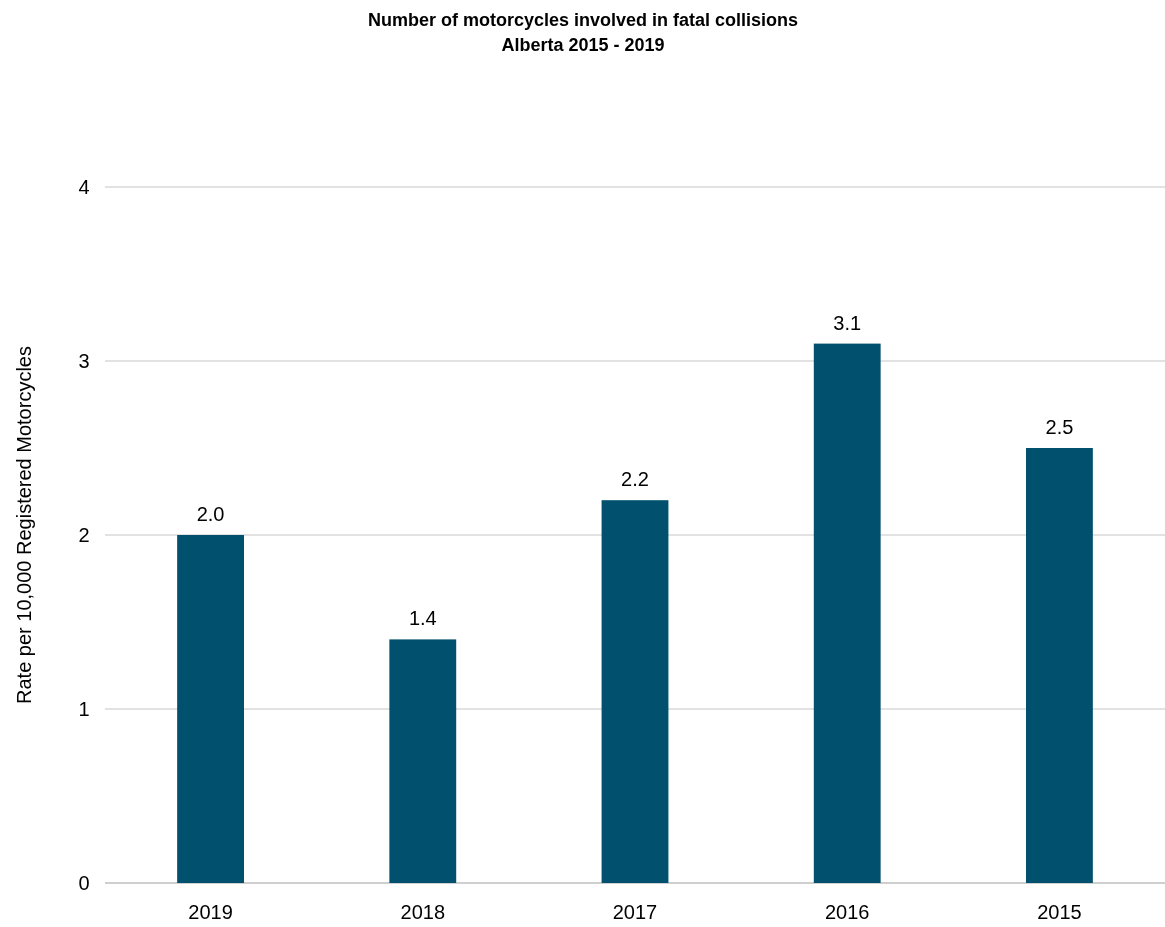  What do you see at coordinates (1059, 912) in the screenshot?
I see `x-tick-label: 2015` at bounding box center [1059, 912].